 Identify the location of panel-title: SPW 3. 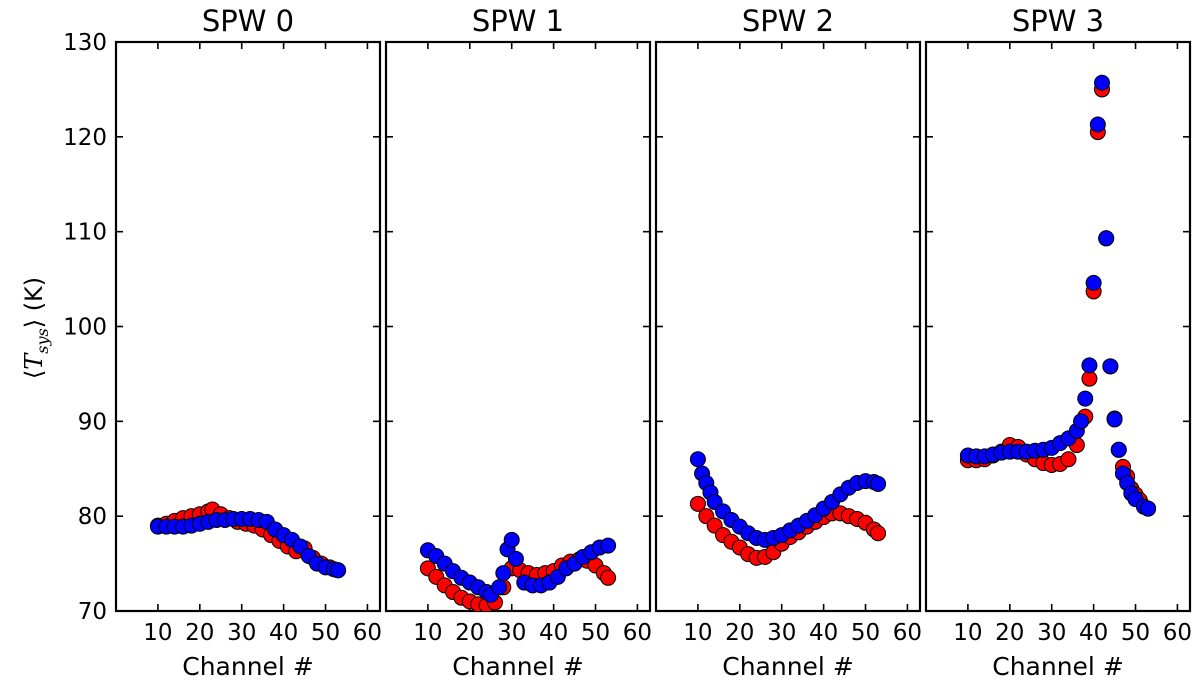
(1058, 21).